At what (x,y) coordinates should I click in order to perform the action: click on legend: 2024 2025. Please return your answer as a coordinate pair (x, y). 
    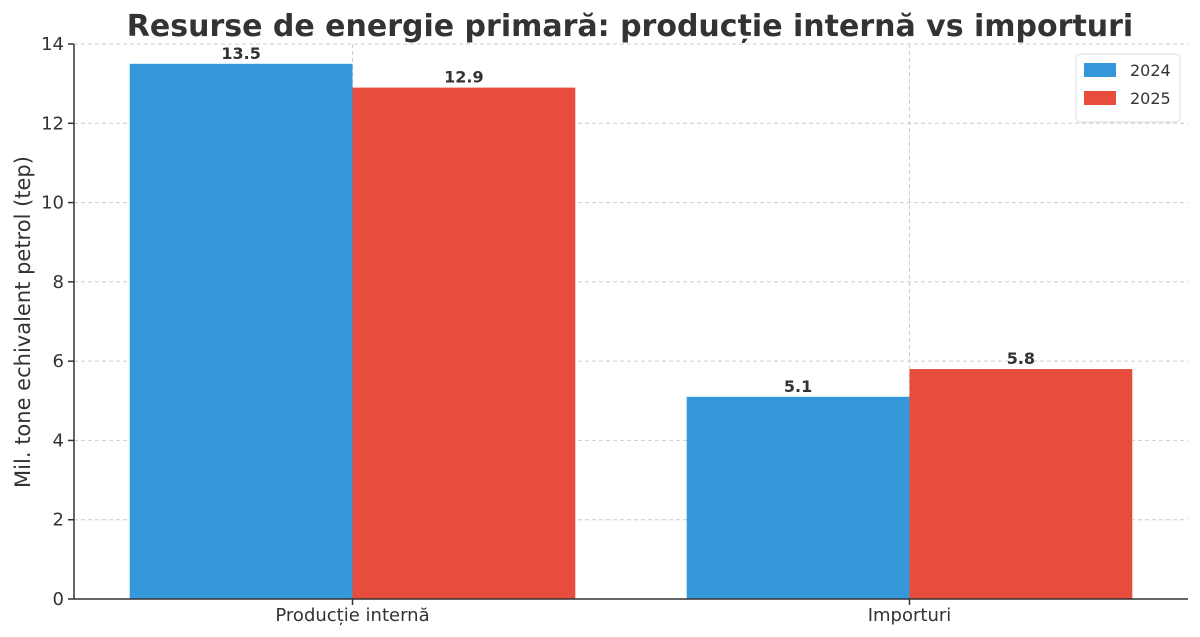
    Looking at the image, I should click on (1128, 88).